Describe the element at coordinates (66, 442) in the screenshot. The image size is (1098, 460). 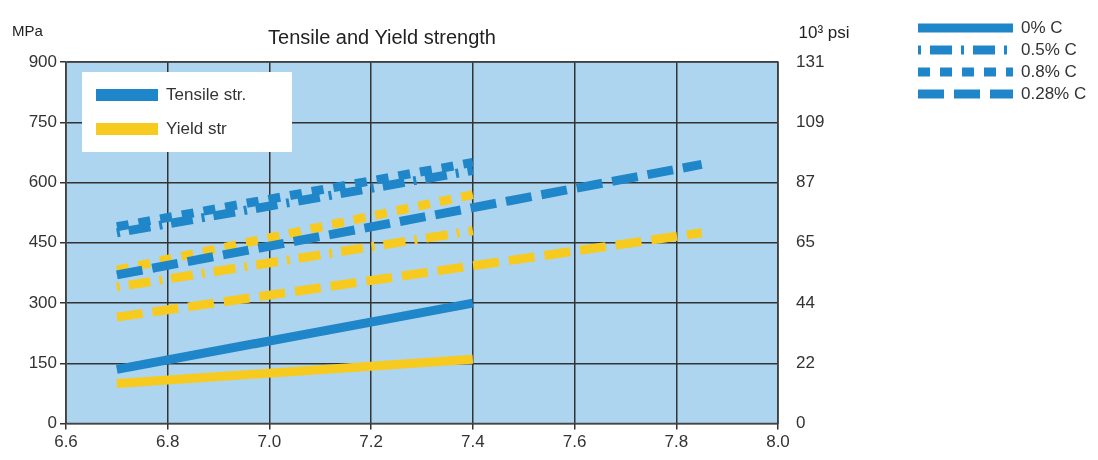
I see `x-tick-label: 6.6` at that location.